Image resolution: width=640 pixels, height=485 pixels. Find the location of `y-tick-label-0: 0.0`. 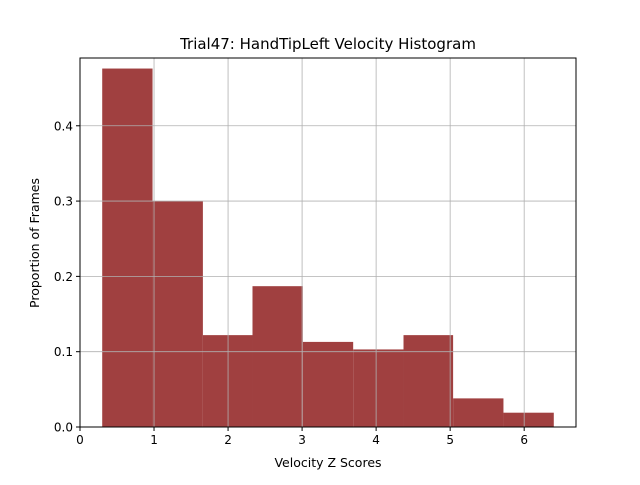

y-tick-label-0: 0.0 is located at coordinates (63, 428).